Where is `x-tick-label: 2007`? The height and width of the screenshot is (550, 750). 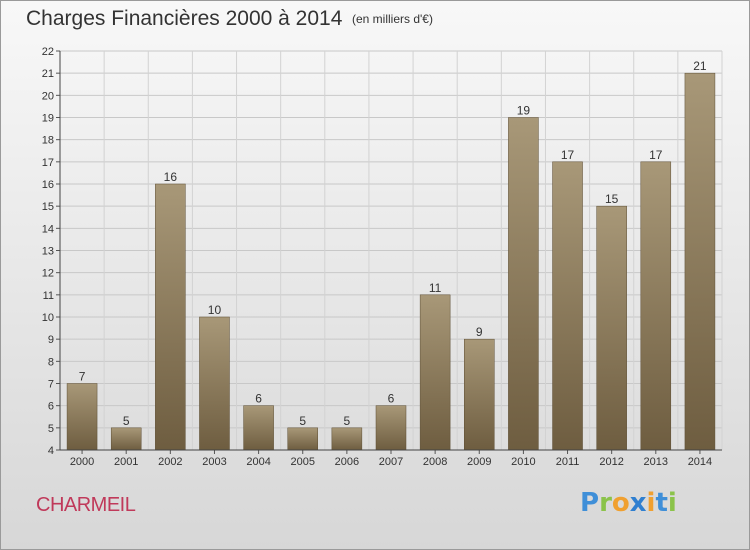 x-tick-label: 2007 is located at coordinates (391, 462).